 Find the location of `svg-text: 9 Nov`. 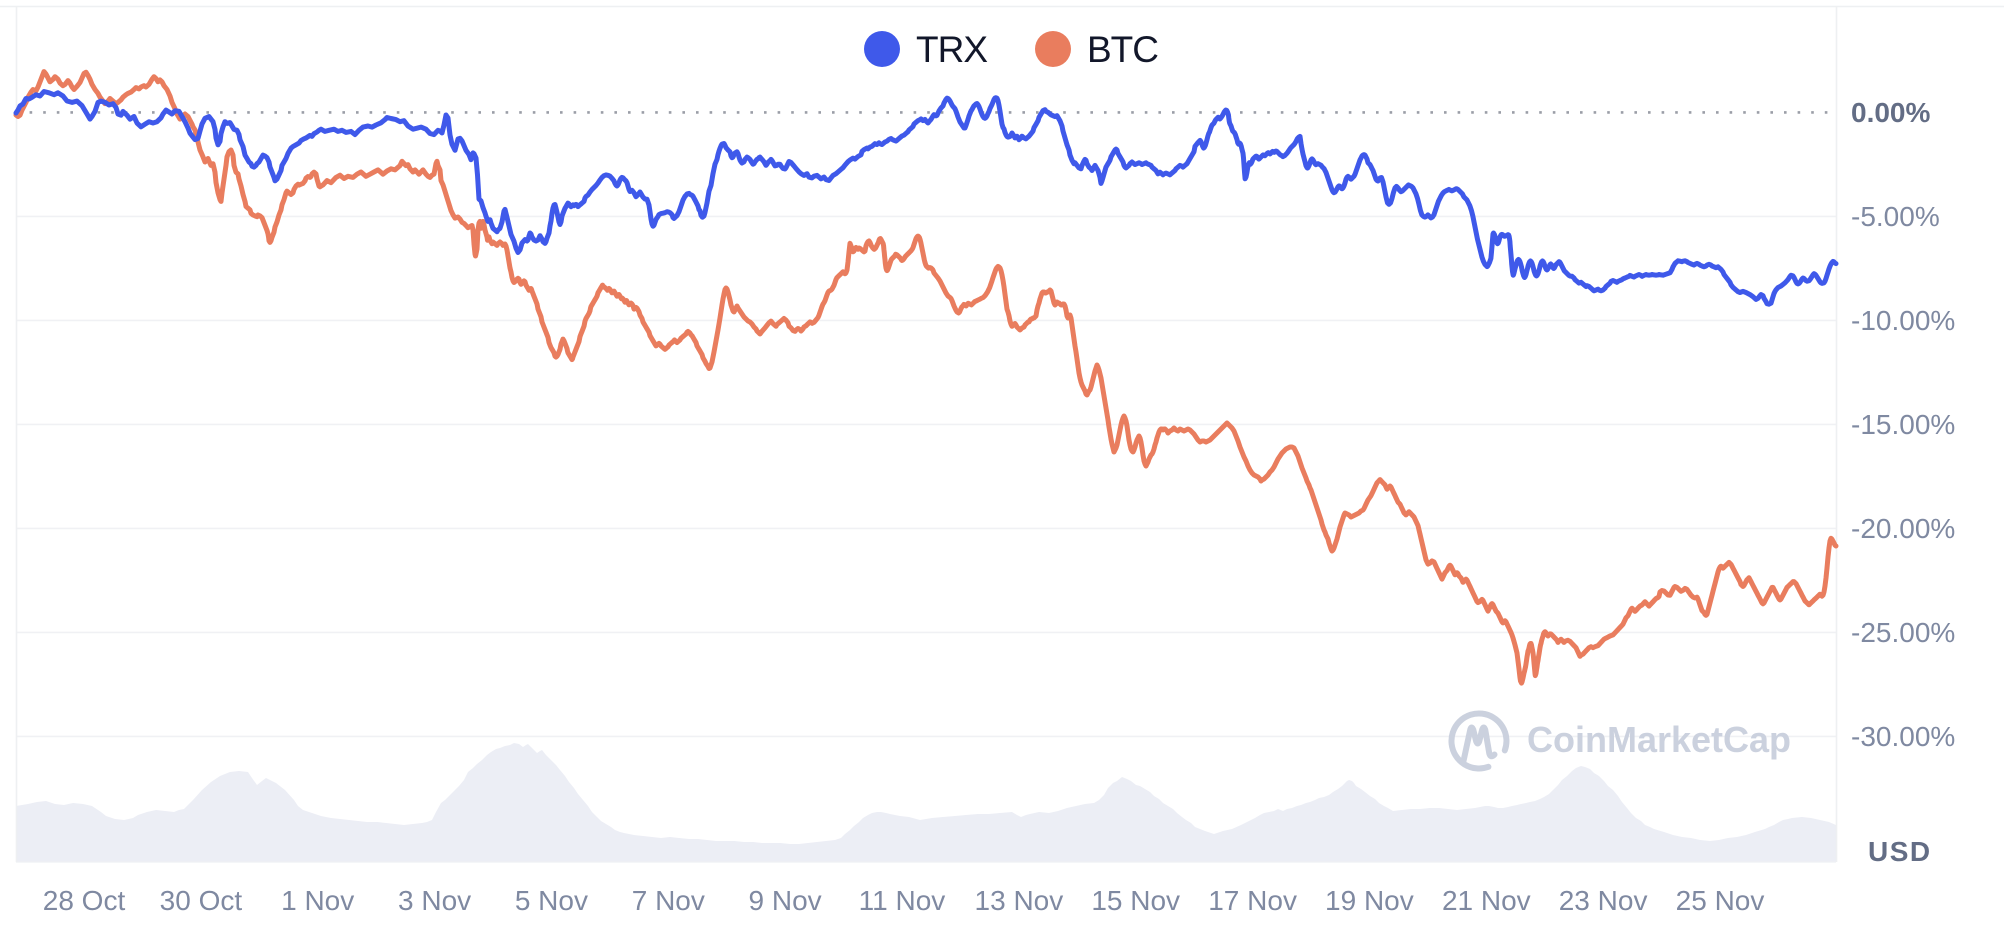

svg-text: 9 Nov is located at coordinates (785, 900).